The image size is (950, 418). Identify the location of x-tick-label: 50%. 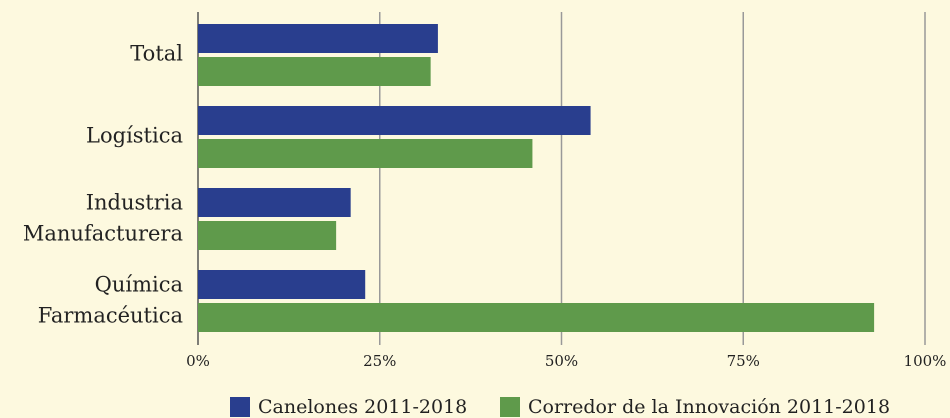
(561, 361).